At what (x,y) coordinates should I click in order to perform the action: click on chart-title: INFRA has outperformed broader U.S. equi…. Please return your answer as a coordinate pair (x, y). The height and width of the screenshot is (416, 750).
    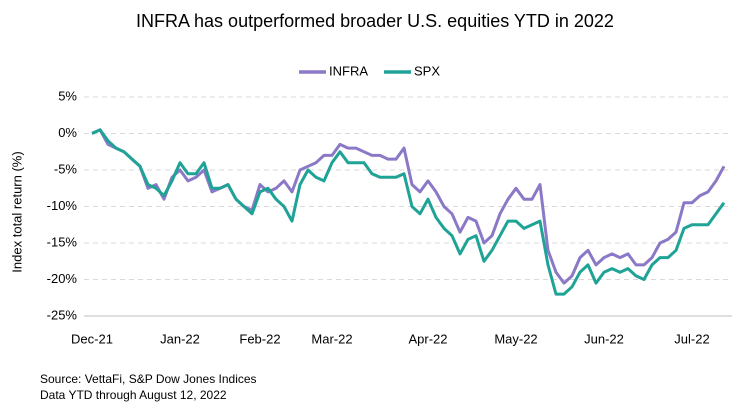
    Looking at the image, I should click on (375, 21).